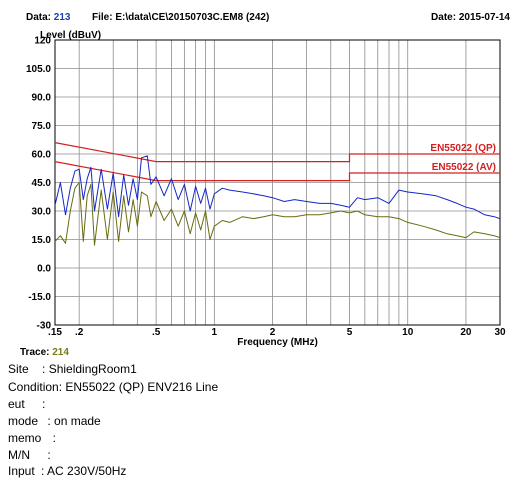 This screenshot has width=522, height=480. I want to click on y-tick-label: -30, so click(44, 326).